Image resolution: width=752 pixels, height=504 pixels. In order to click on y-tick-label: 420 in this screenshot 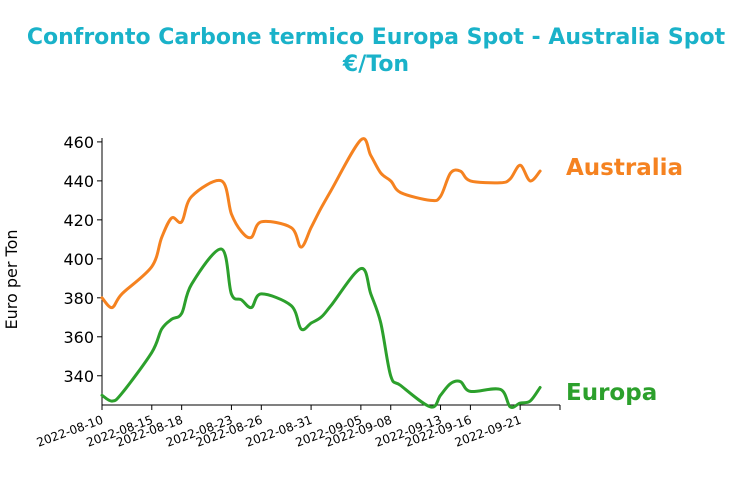, I will do `click(78, 220)`.